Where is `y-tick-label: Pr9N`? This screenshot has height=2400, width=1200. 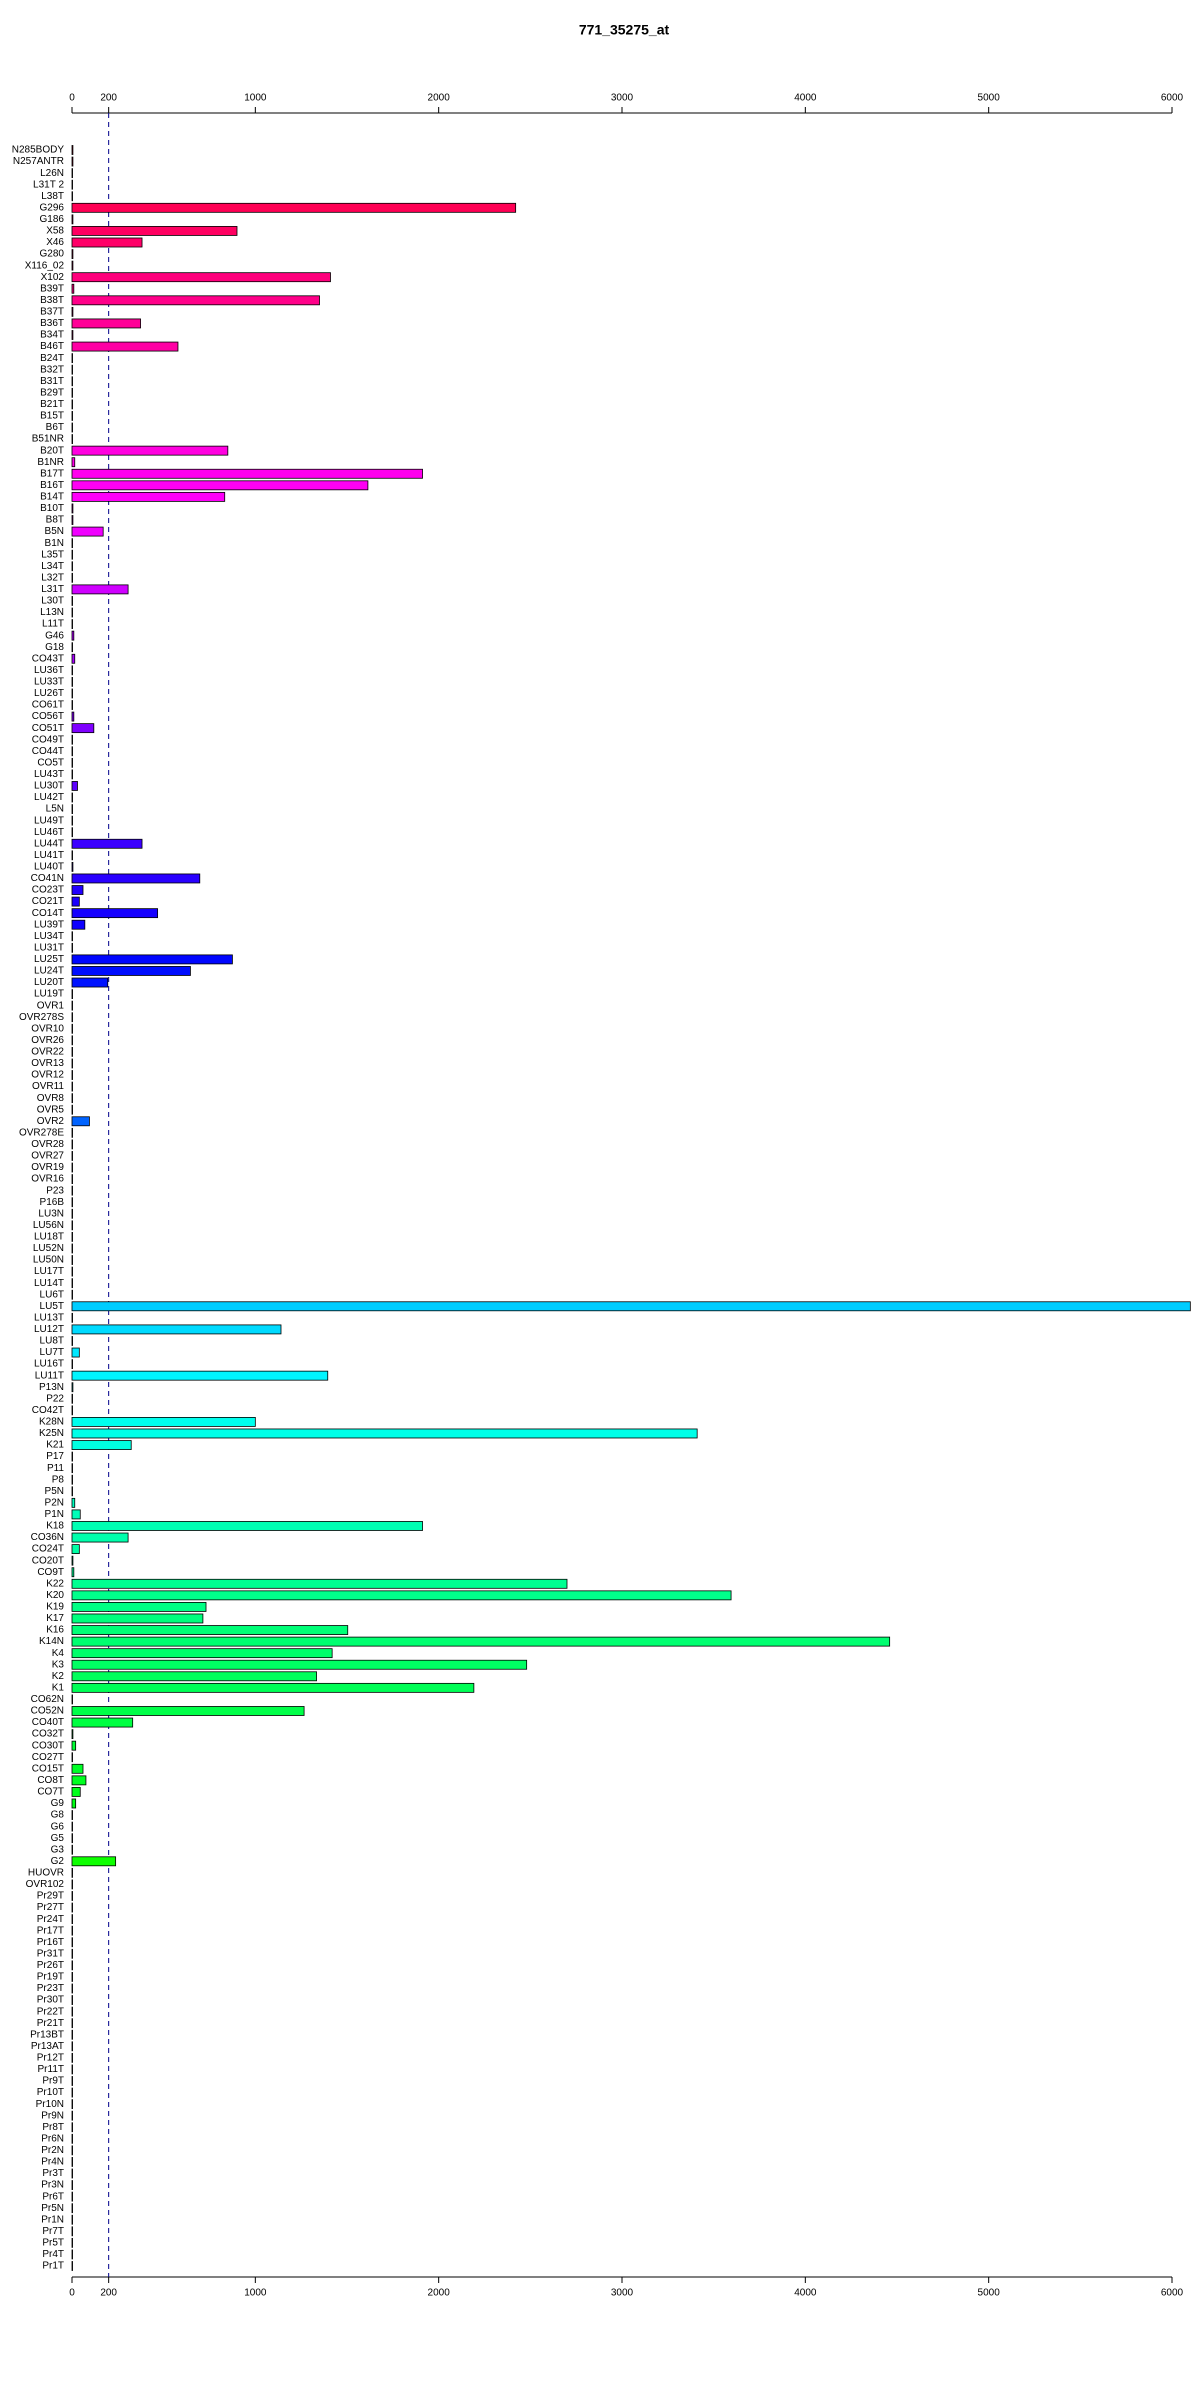 y-tick-label: Pr9N is located at coordinates (52, 2115).